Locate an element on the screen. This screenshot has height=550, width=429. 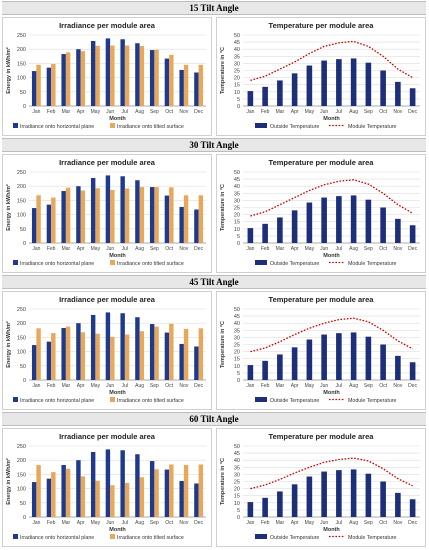
x-tick-label: May is located at coordinates (310, 386).